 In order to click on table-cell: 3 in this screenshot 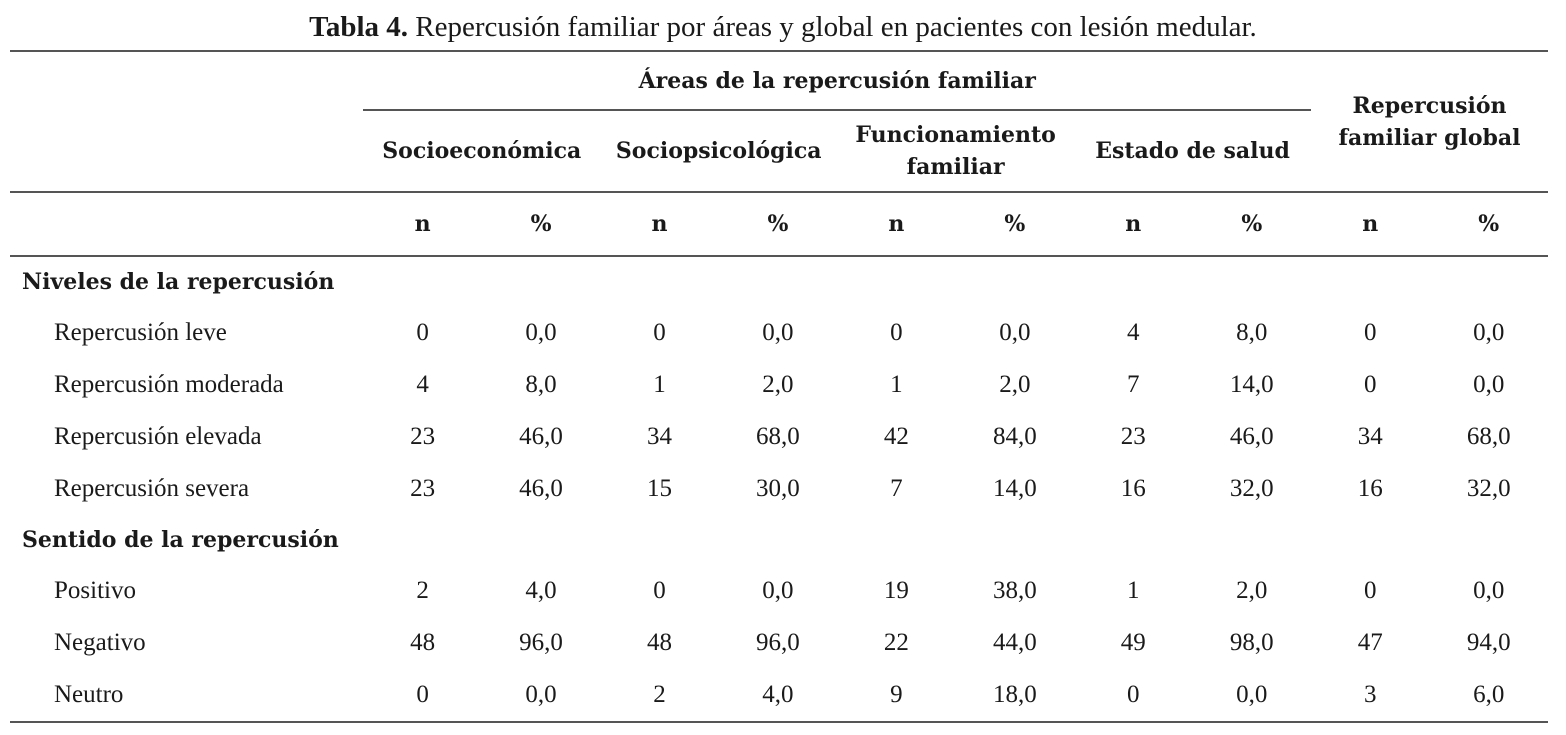, I will do `click(1370, 696)`.